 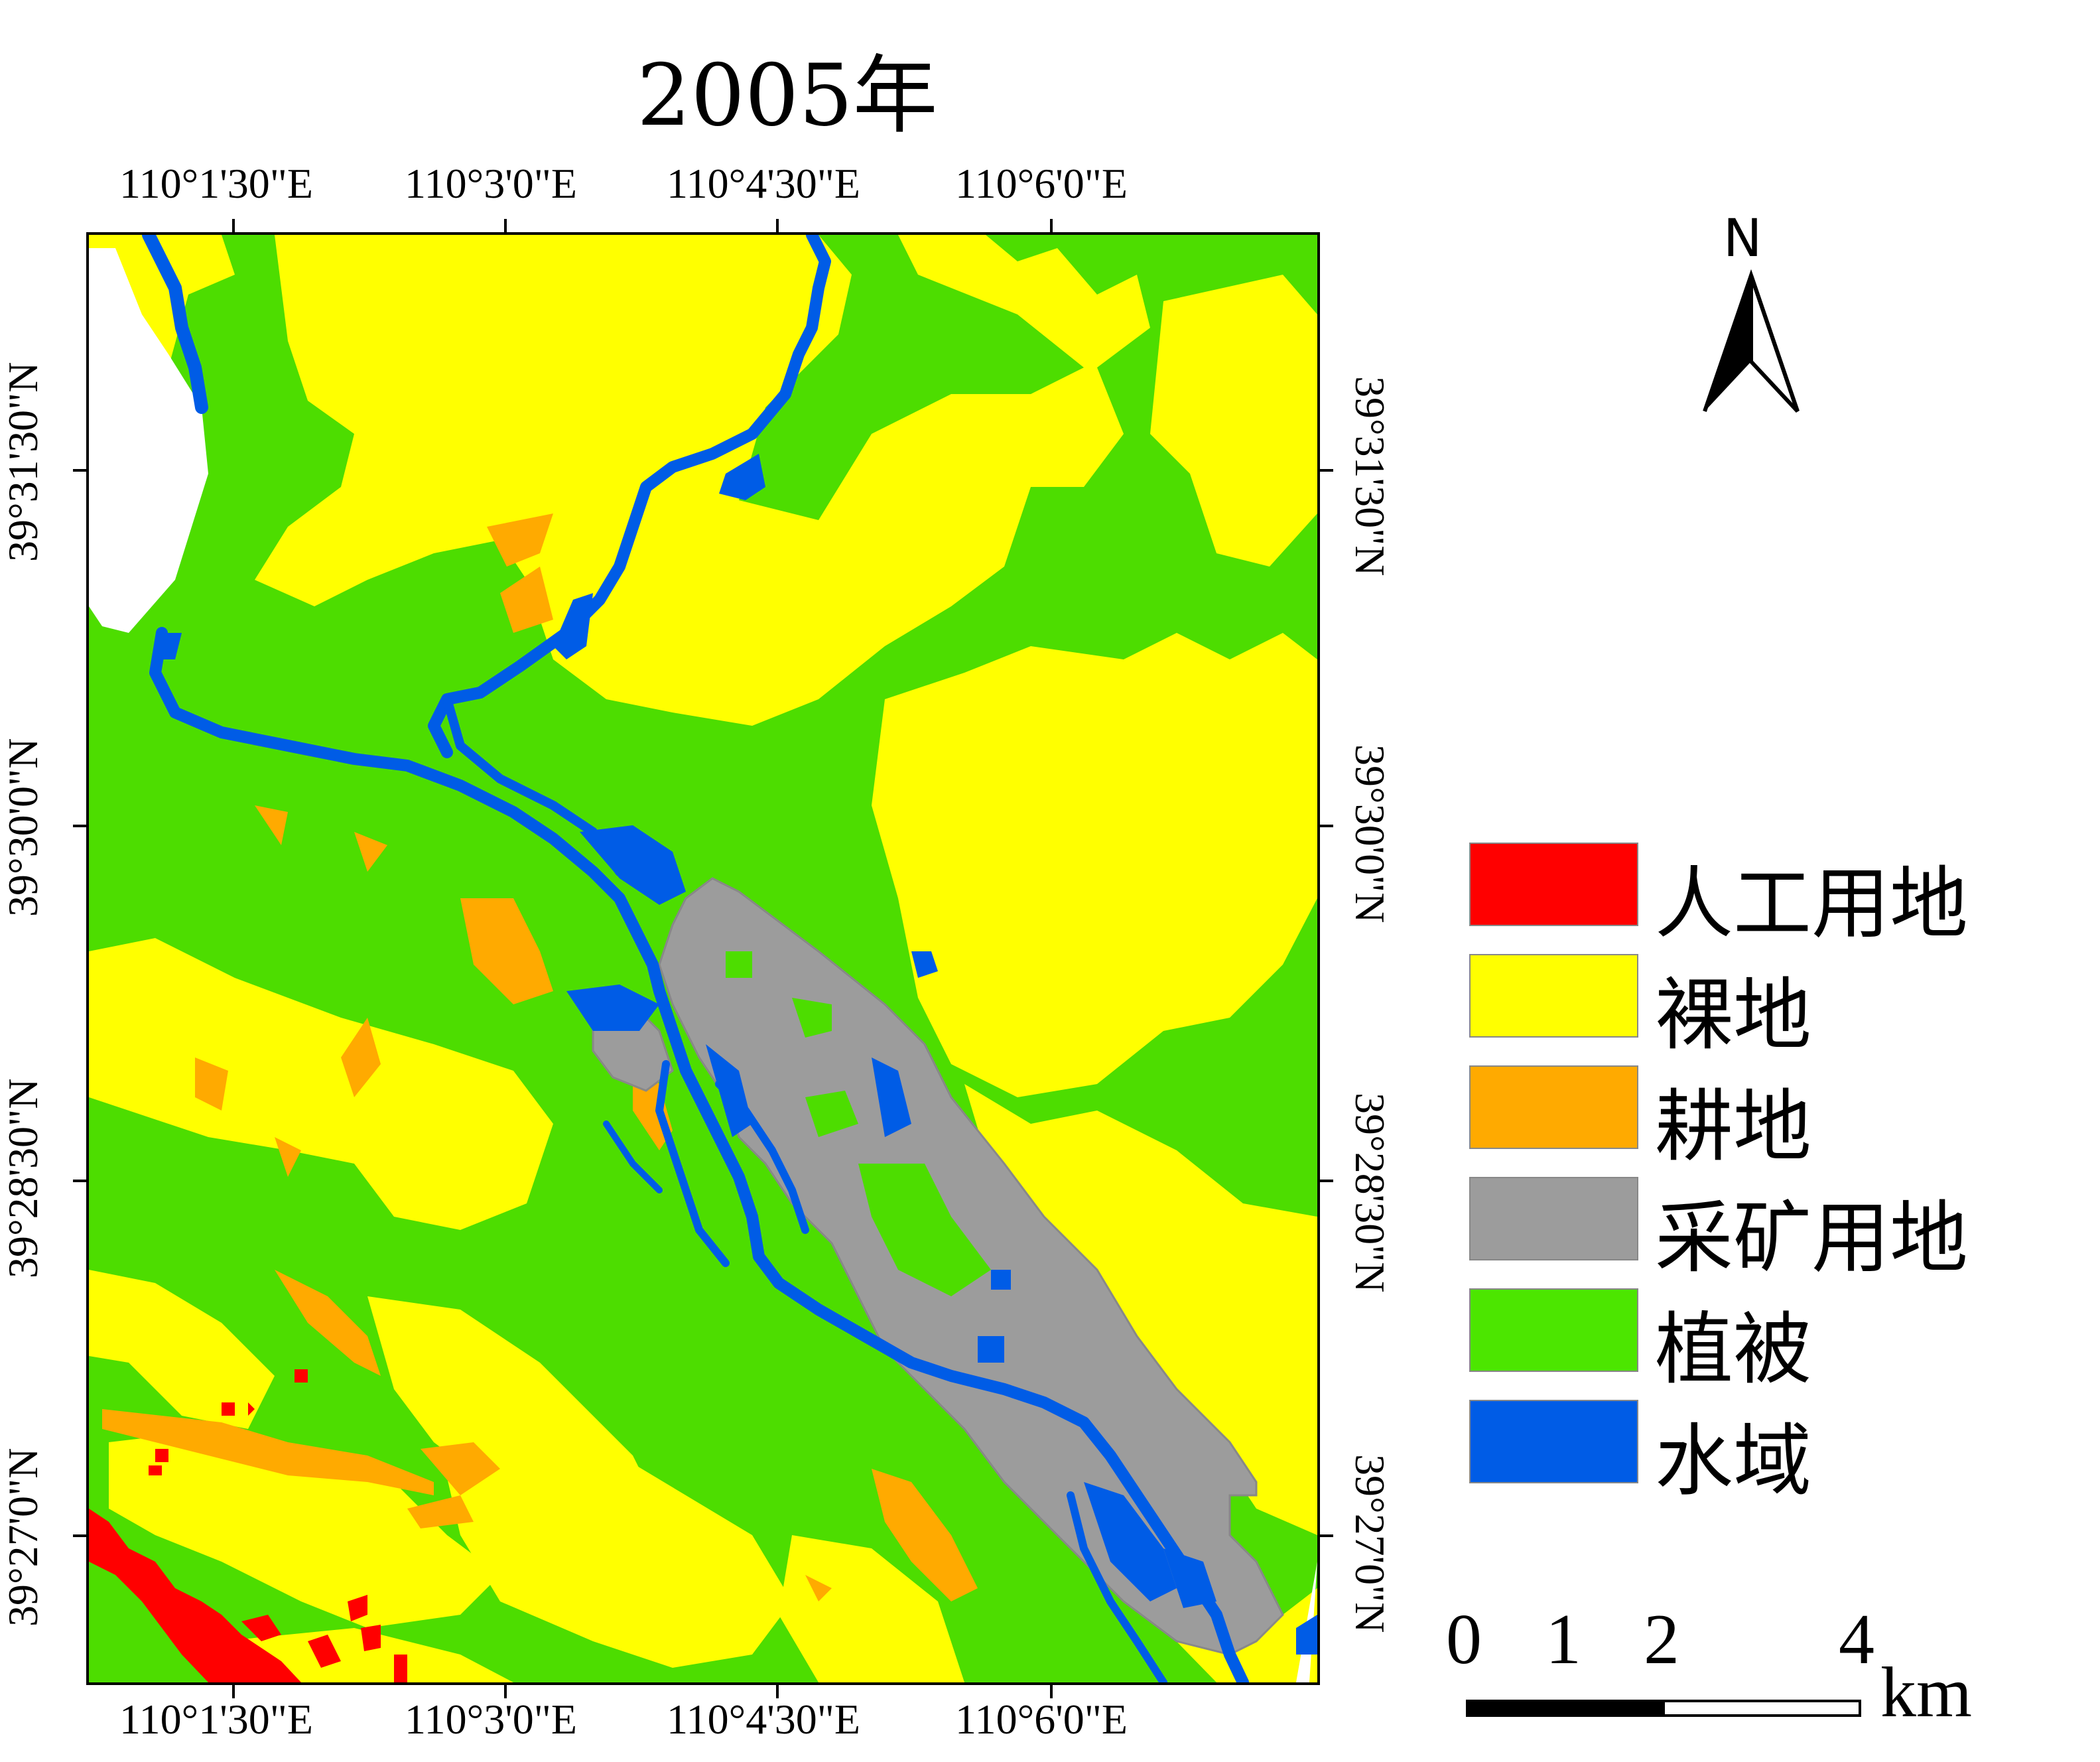 I want to click on lat-label-right-1: 39°31'30"N, so click(x=1370, y=476).